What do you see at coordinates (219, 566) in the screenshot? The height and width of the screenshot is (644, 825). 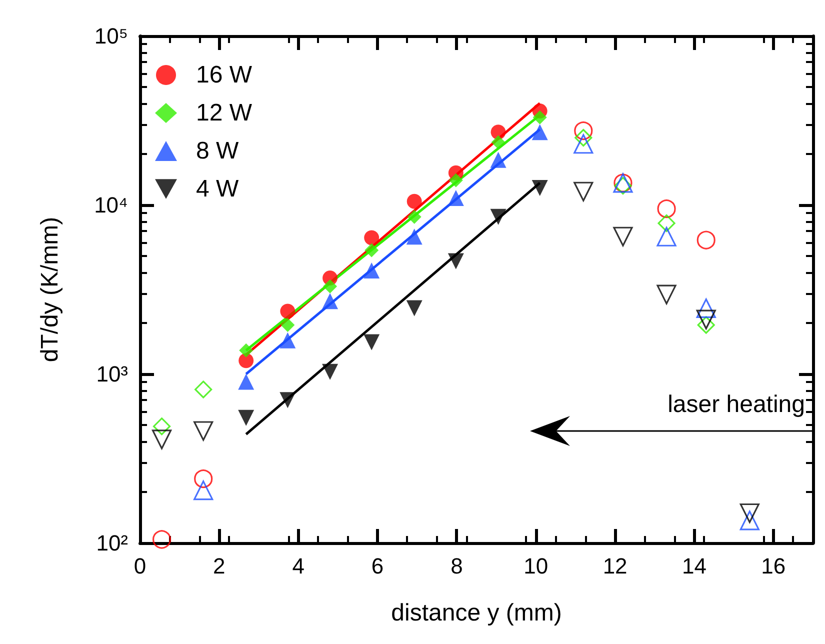 I see `x-tick-label: 2` at bounding box center [219, 566].